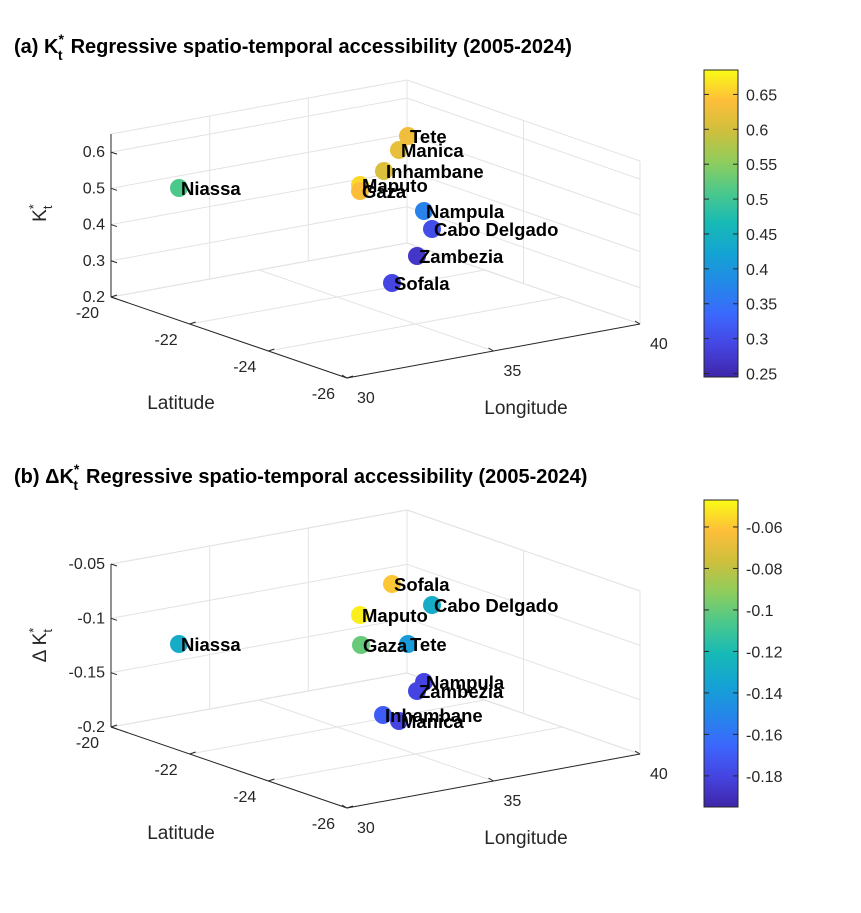 This screenshot has height=913, width=861. I want to click on z-tick-label: -0.15, so click(87, 673).